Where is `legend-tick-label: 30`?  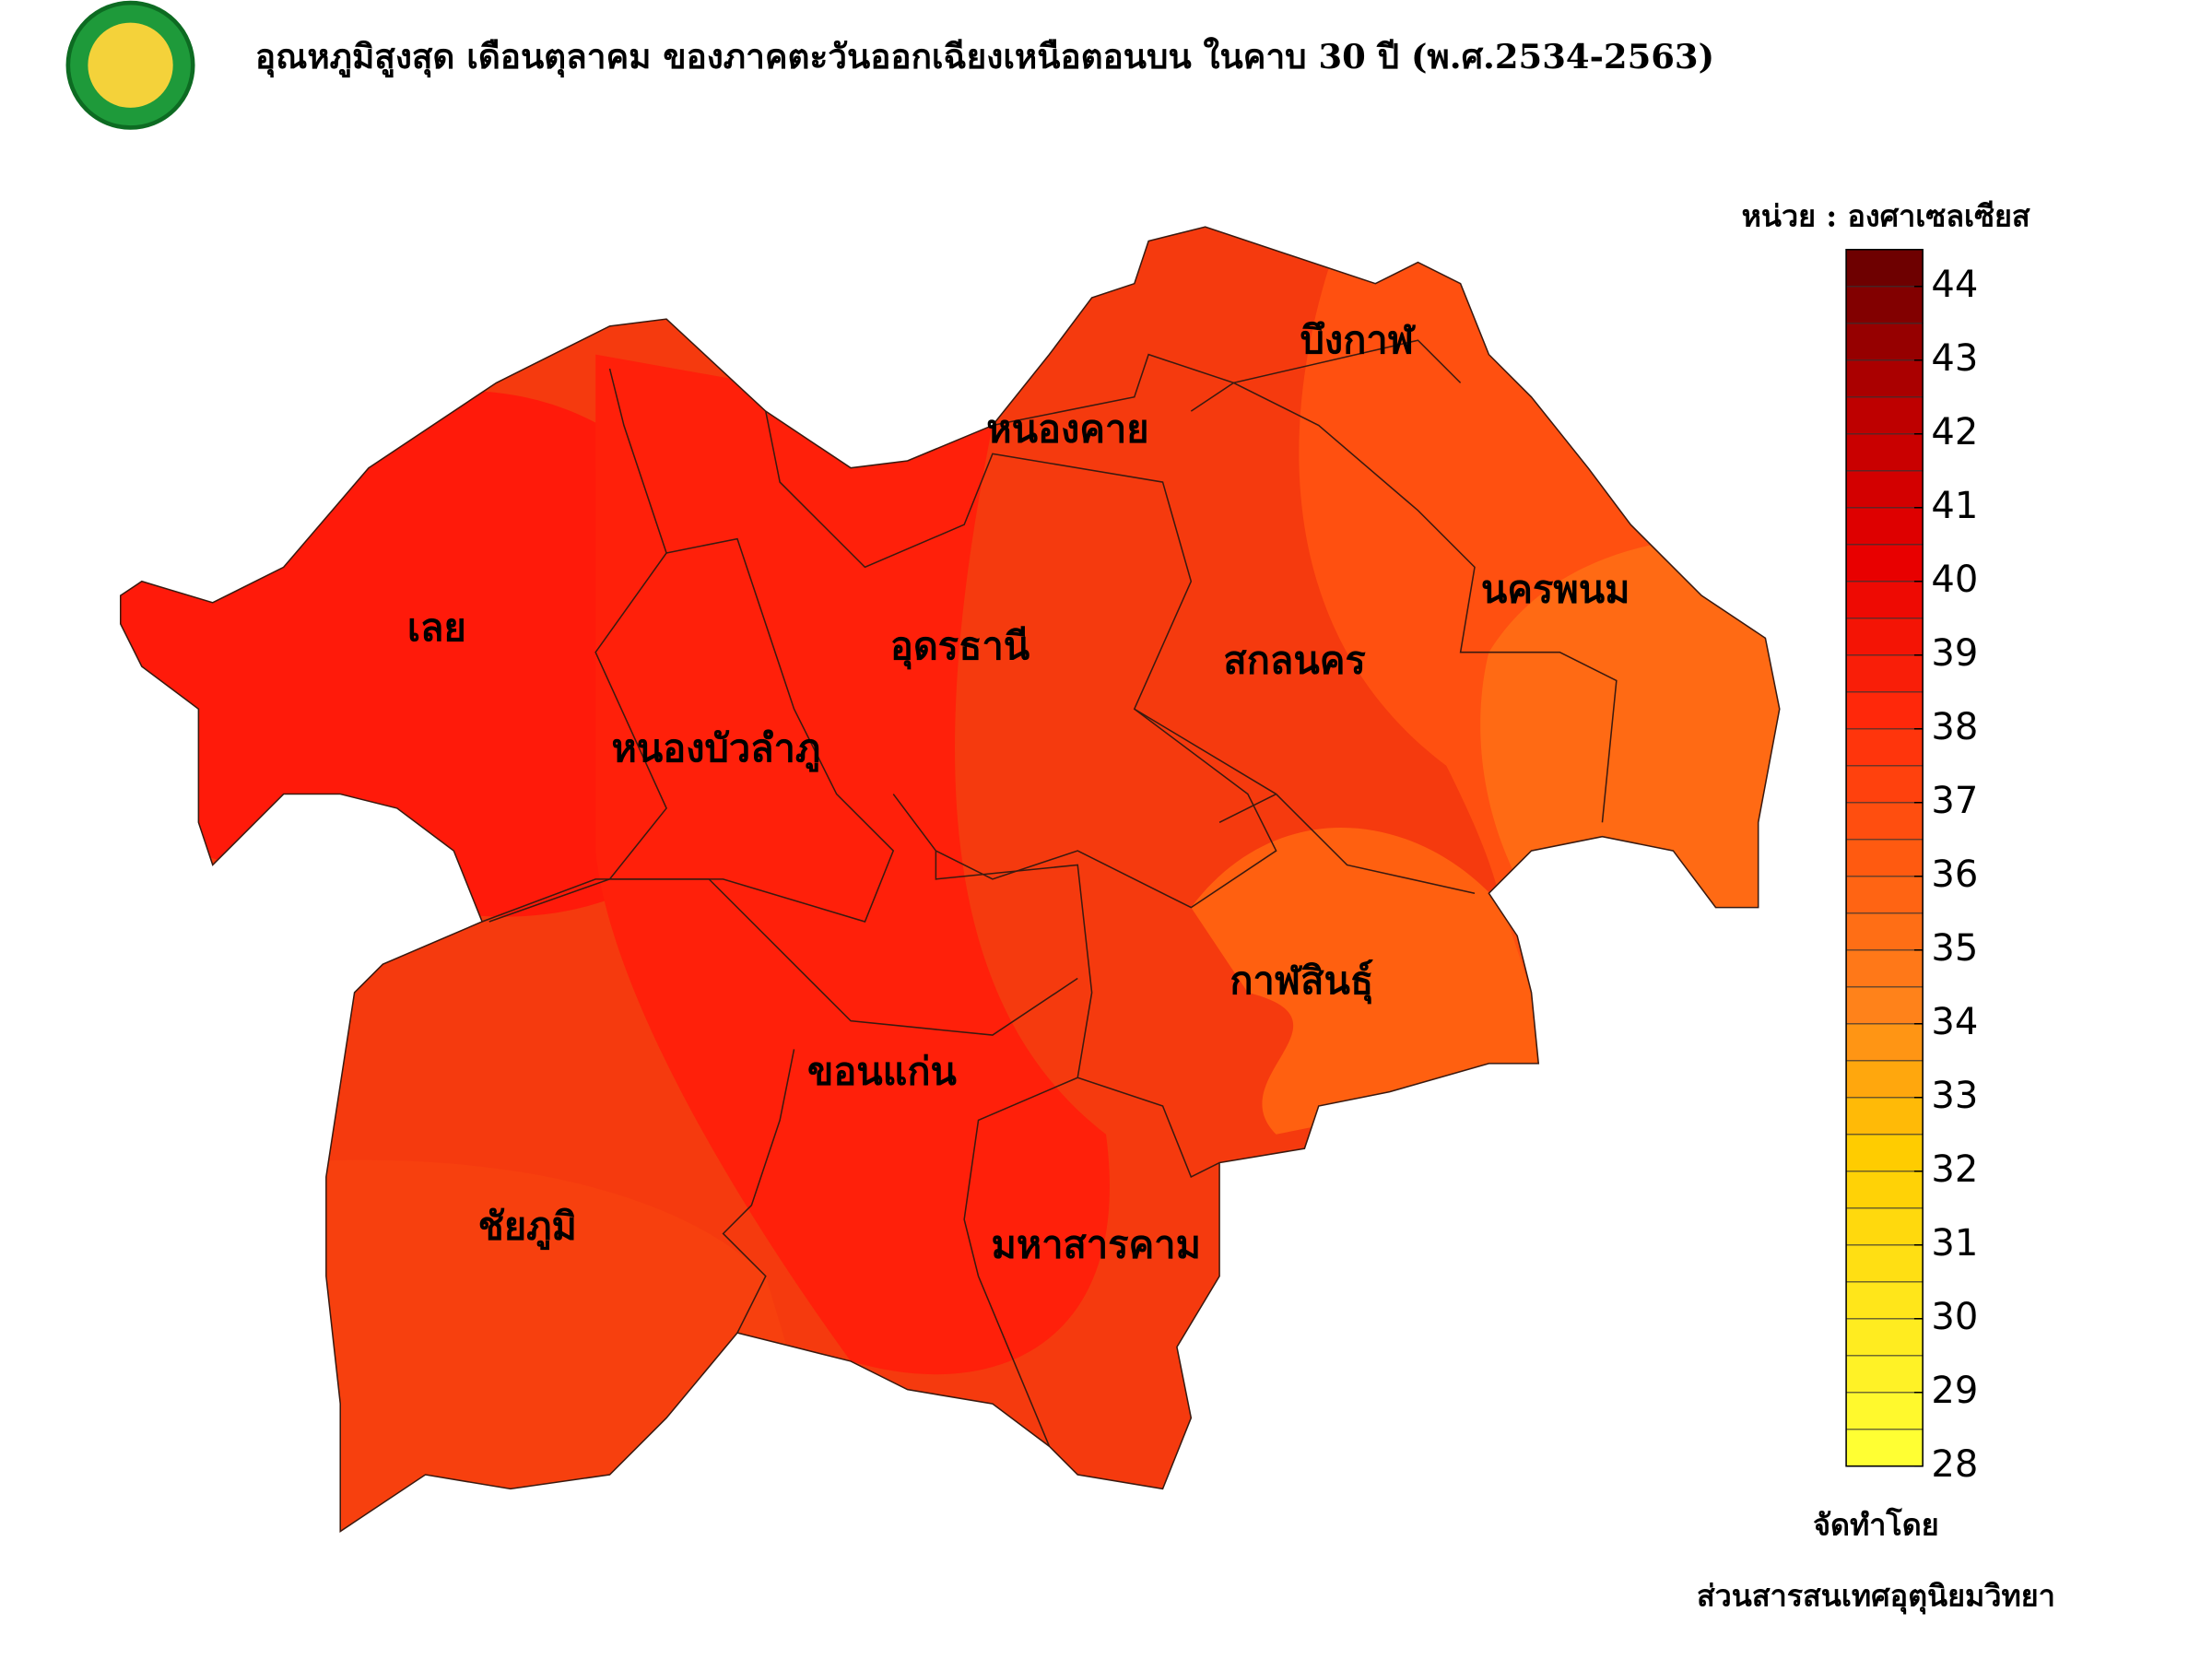 legend-tick-label: 30 is located at coordinates (1954, 1317).